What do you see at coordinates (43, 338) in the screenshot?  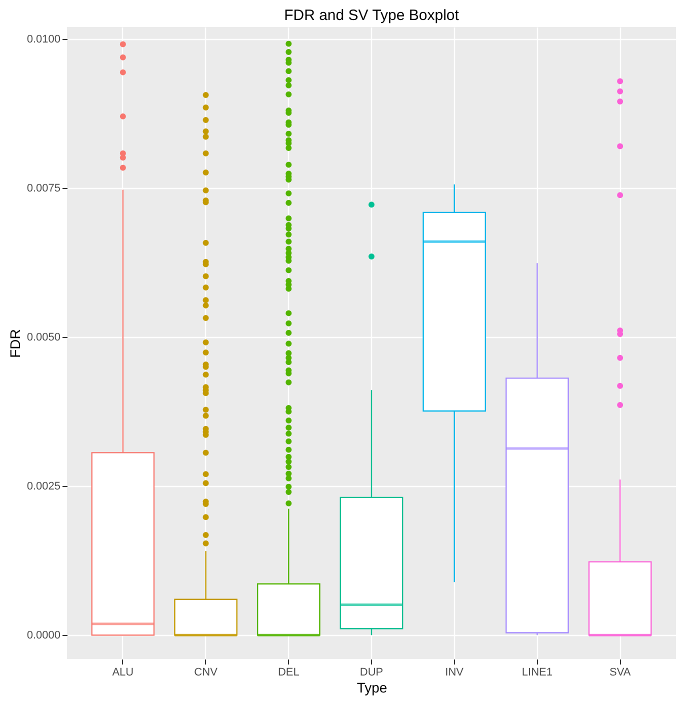 I see `y-tick-label: 0.0050` at bounding box center [43, 338].